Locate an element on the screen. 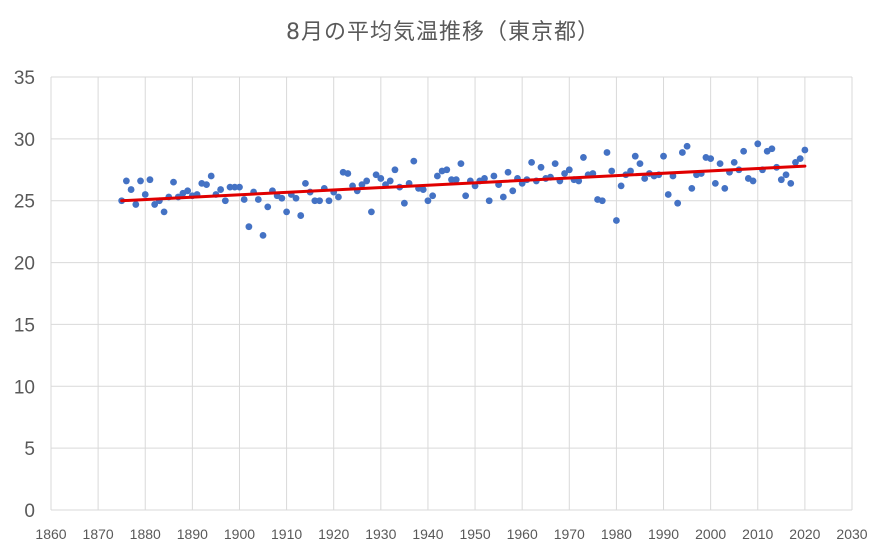  x-tick-label: 1940 is located at coordinates (427, 534).